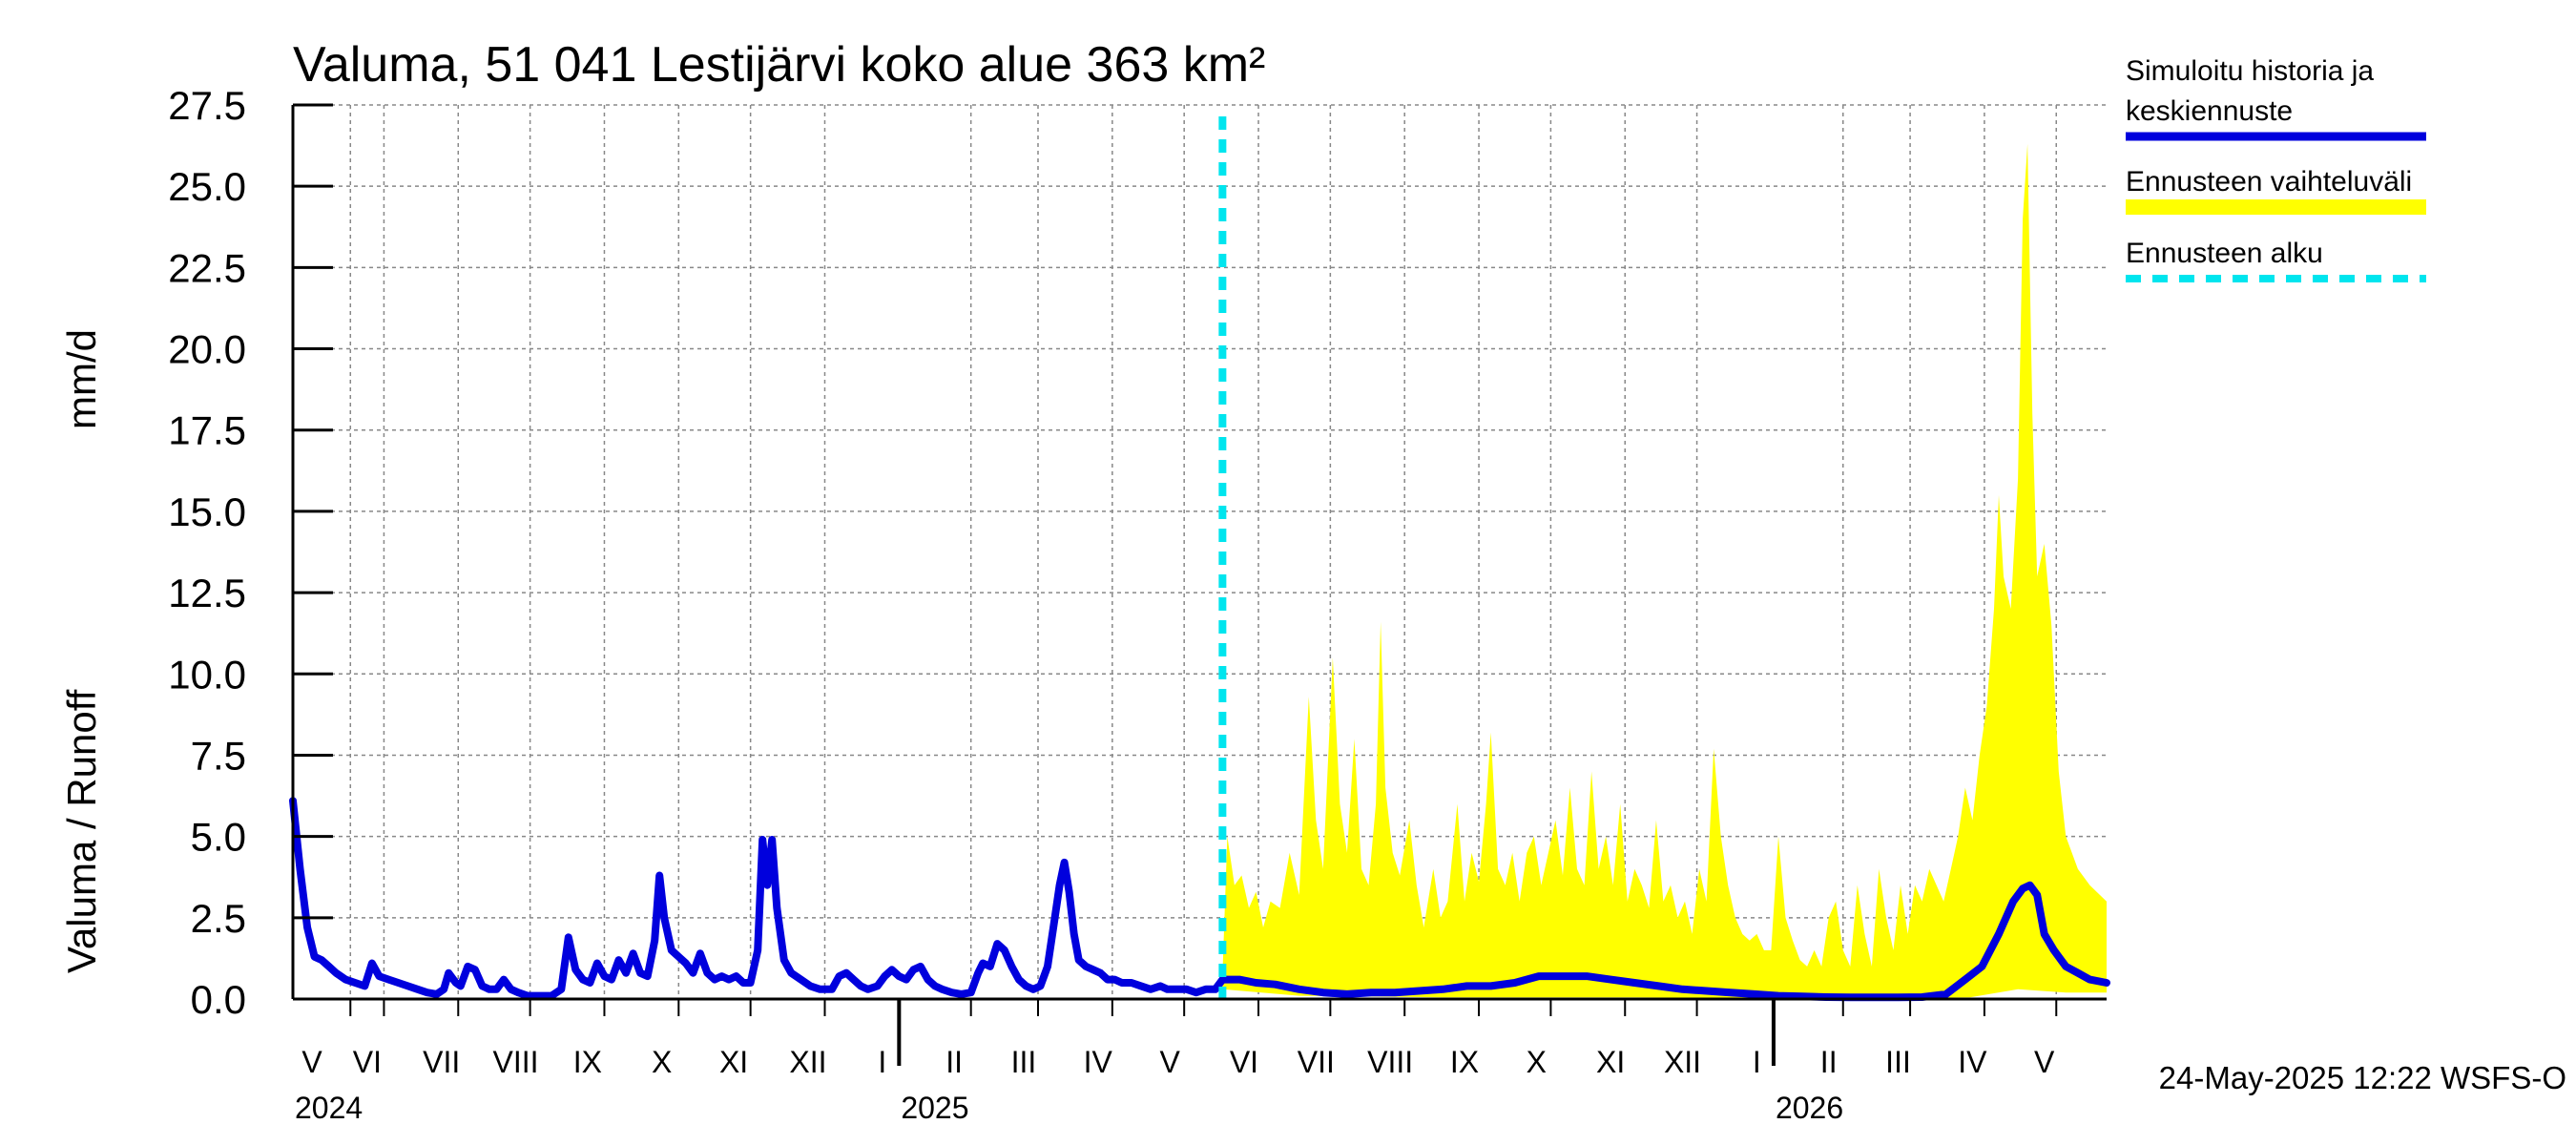  What do you see at coordinates (207, 268) in the screenshot?
I see `y-tick-label: 22.5` at bounding box center [207, 268].